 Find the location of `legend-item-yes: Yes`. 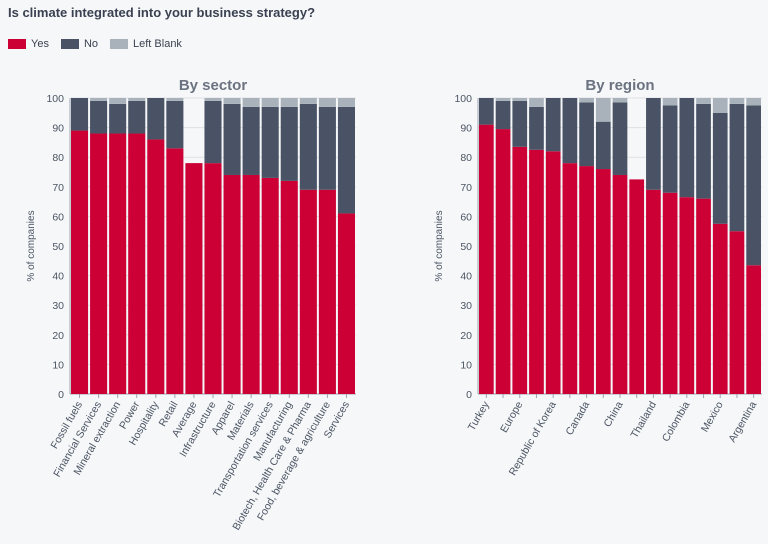

legend-item-yes: Yes is located at coordinates (28, 44).